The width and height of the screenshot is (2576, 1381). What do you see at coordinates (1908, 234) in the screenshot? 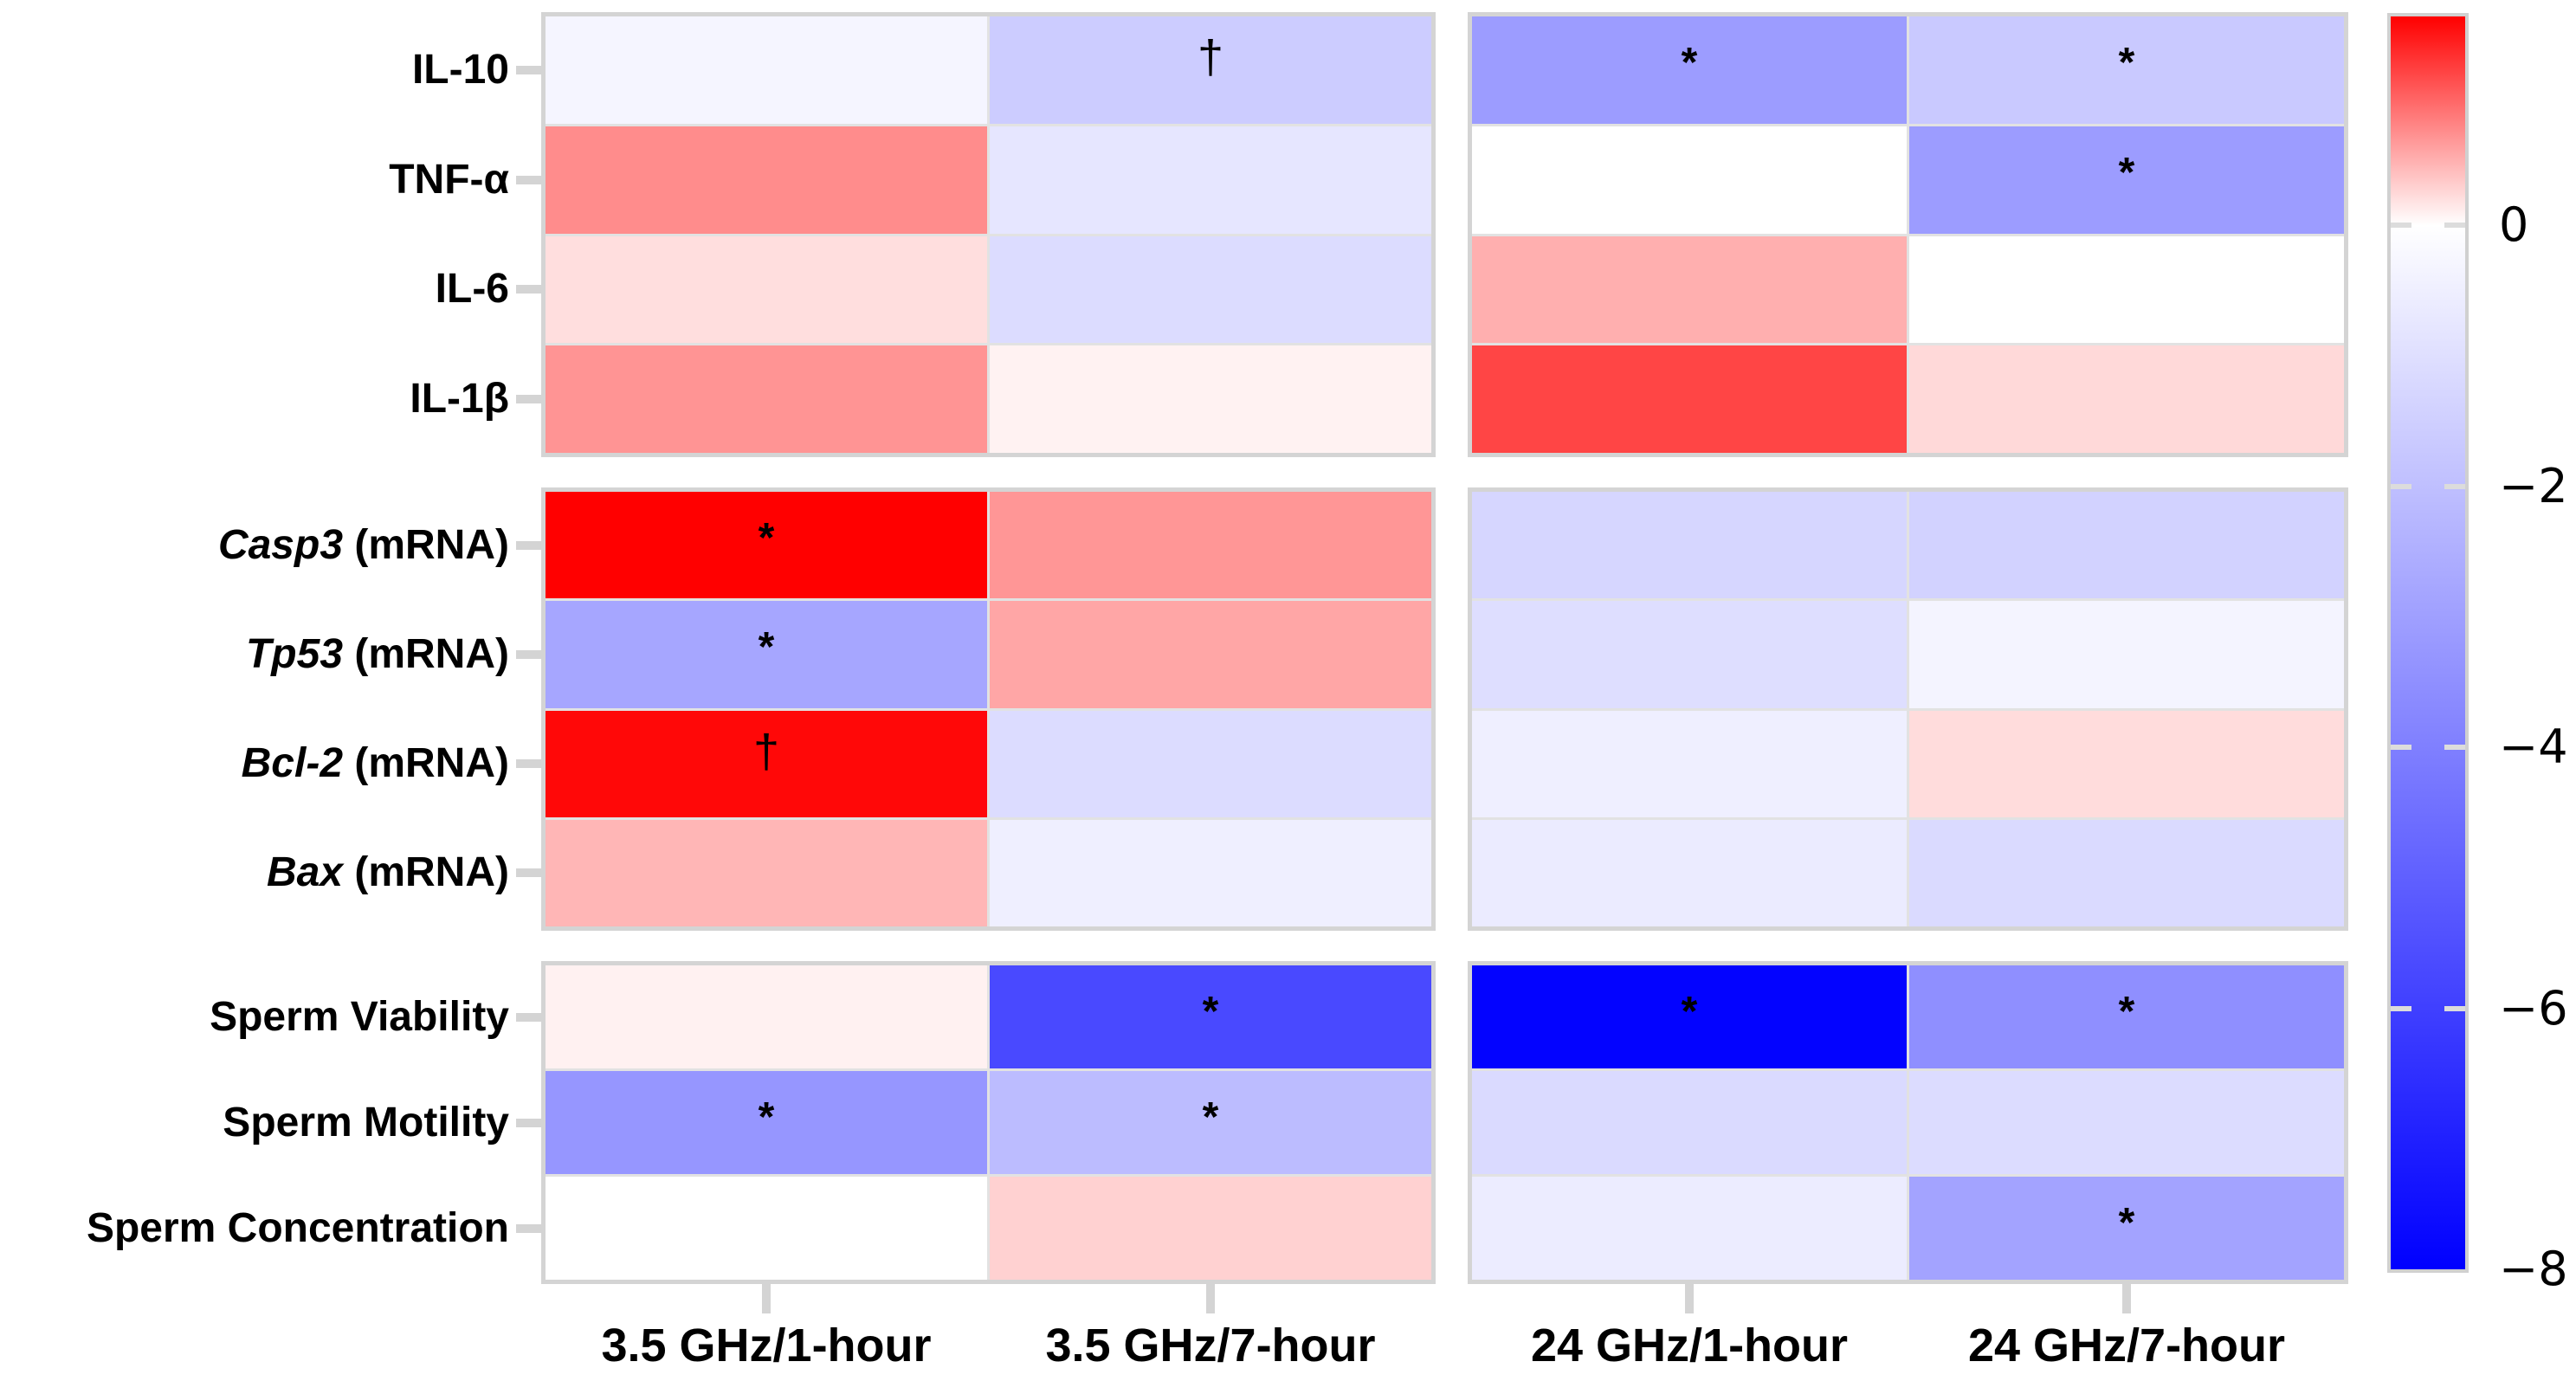
I see `facet-panel-cytokines-24-ghz: * * *` at bounding box center [1908, 234].